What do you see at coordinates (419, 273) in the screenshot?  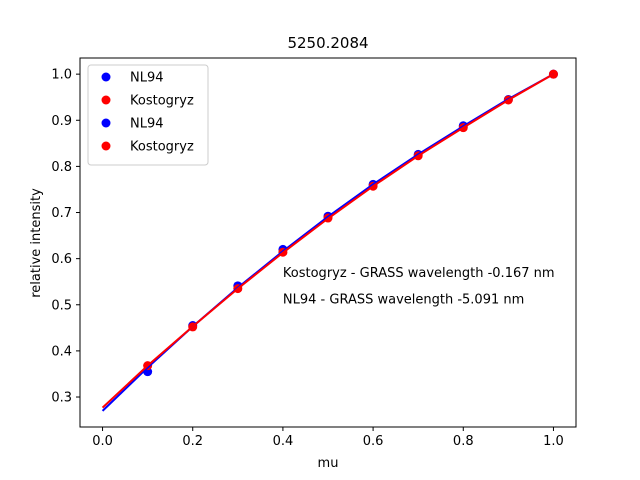 I see `annotation-text: Kostogryz - GRASS wavelength -0.167 nm` at bounding box center [419, 273].